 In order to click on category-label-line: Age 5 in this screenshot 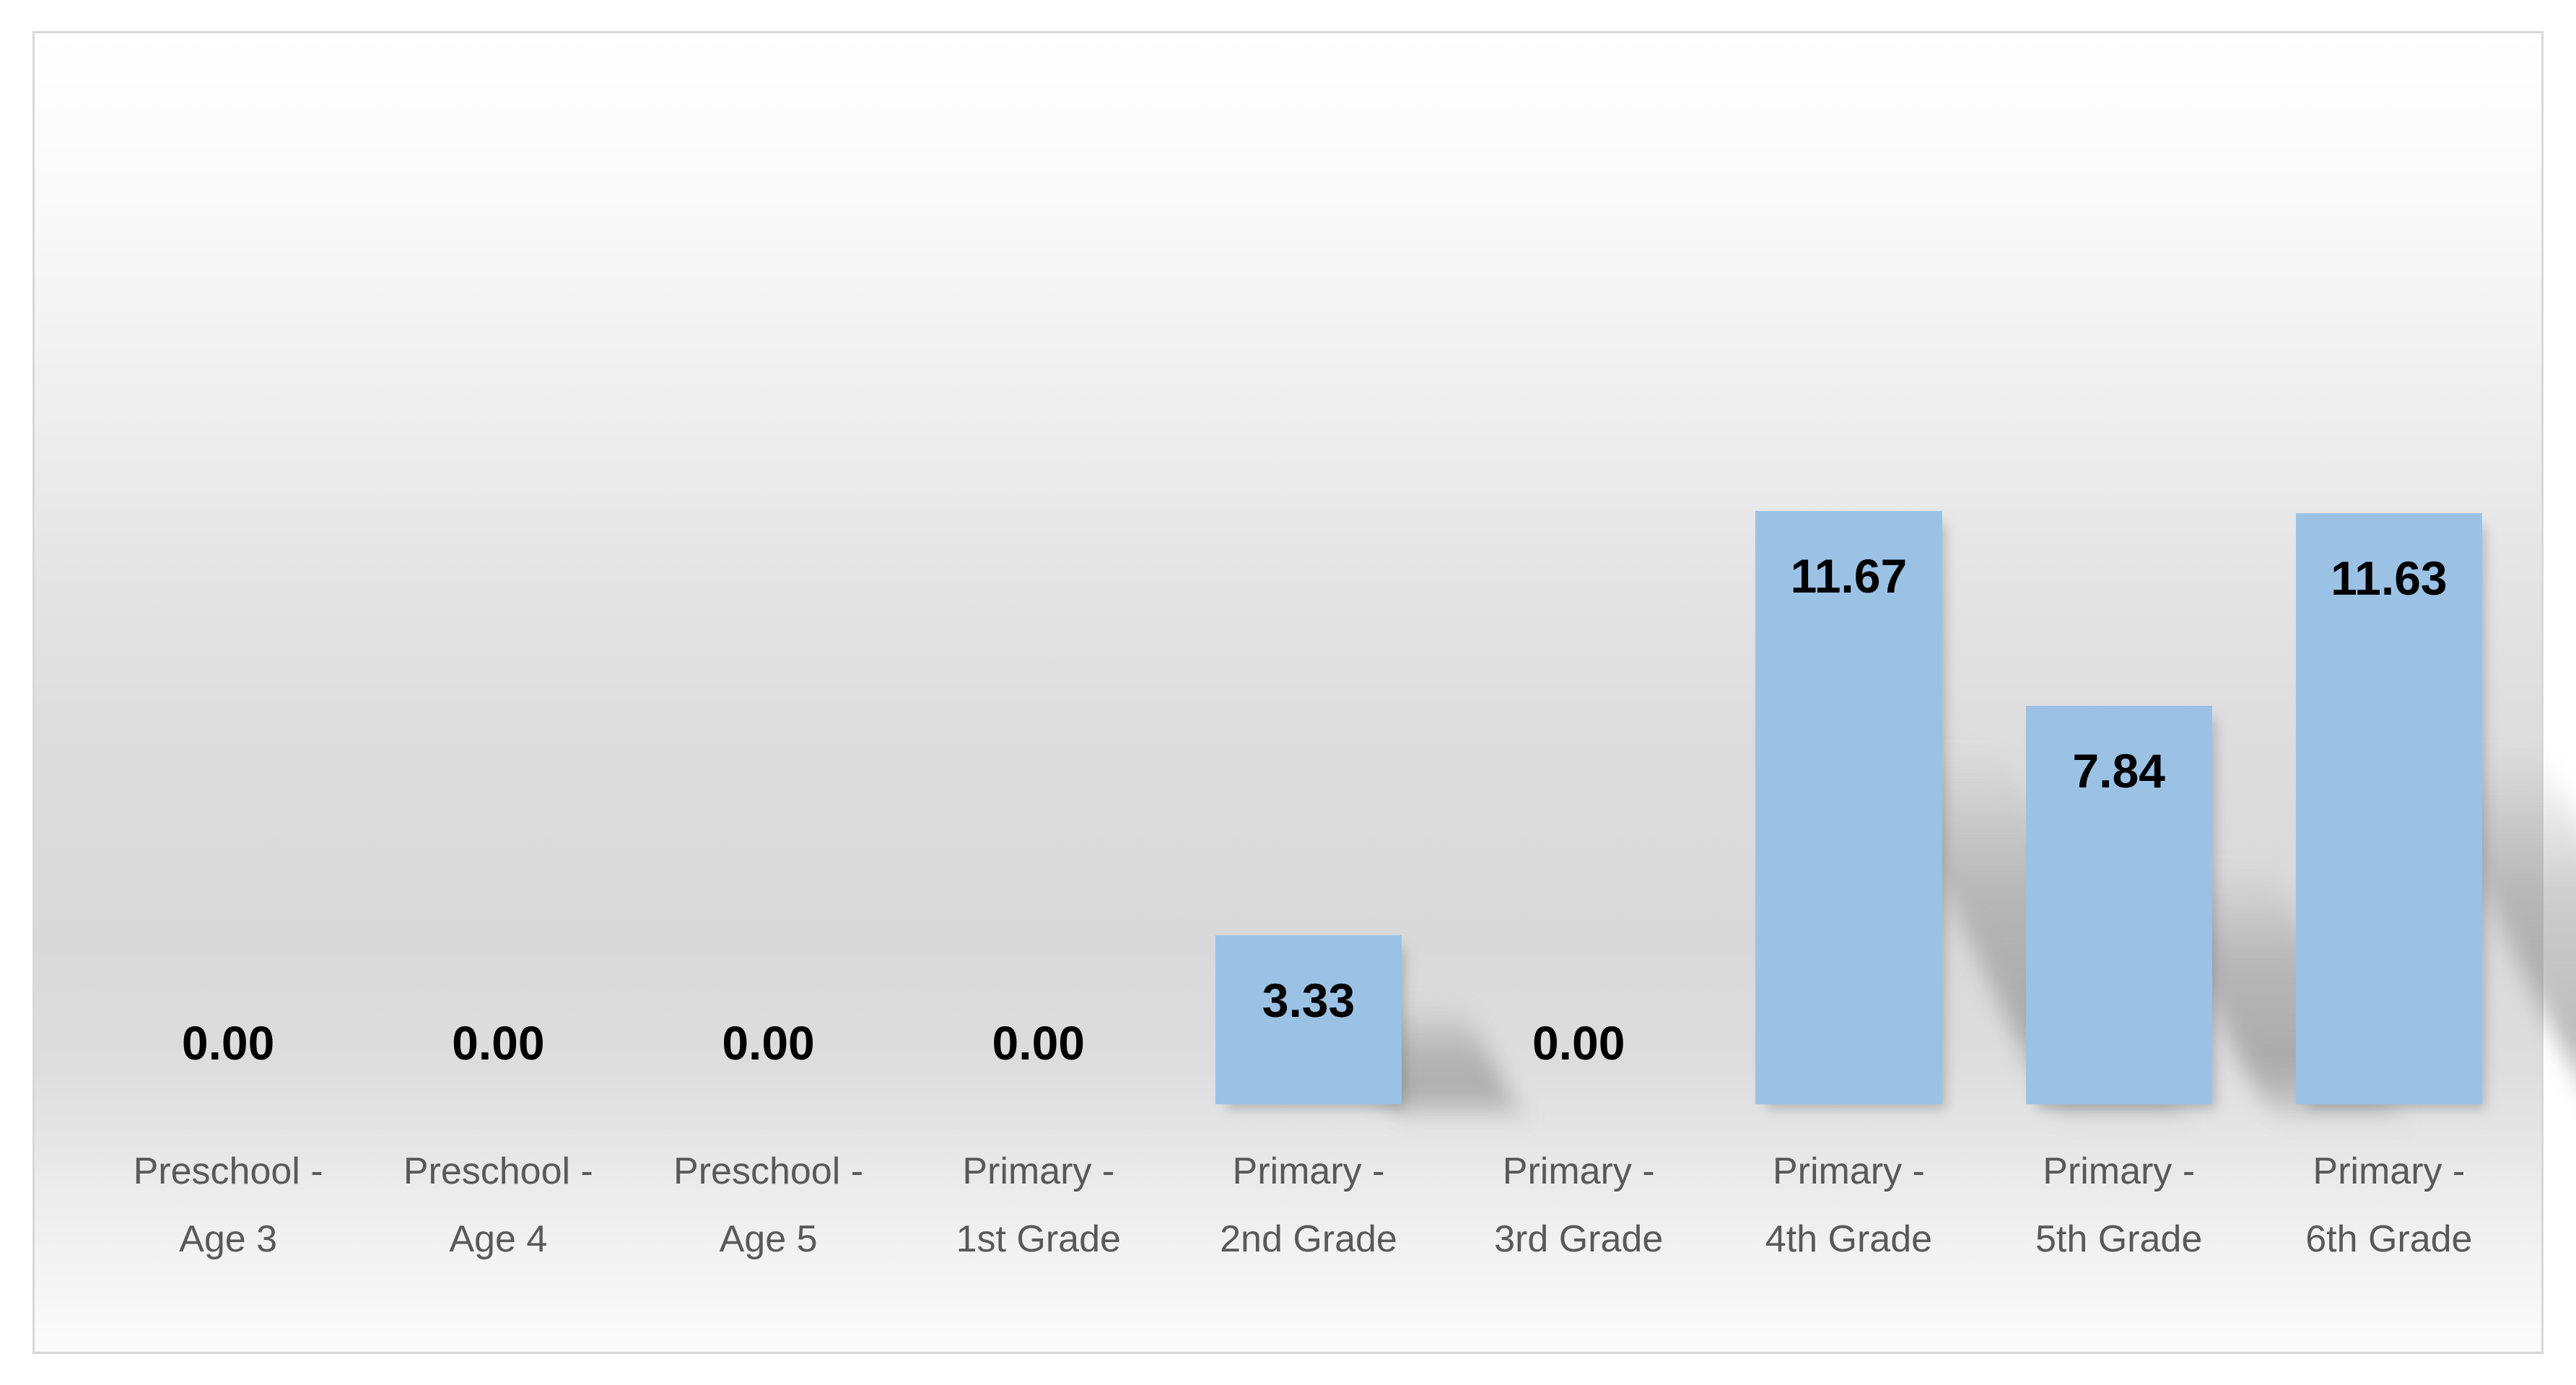, I will do `click(768, 1239)`.